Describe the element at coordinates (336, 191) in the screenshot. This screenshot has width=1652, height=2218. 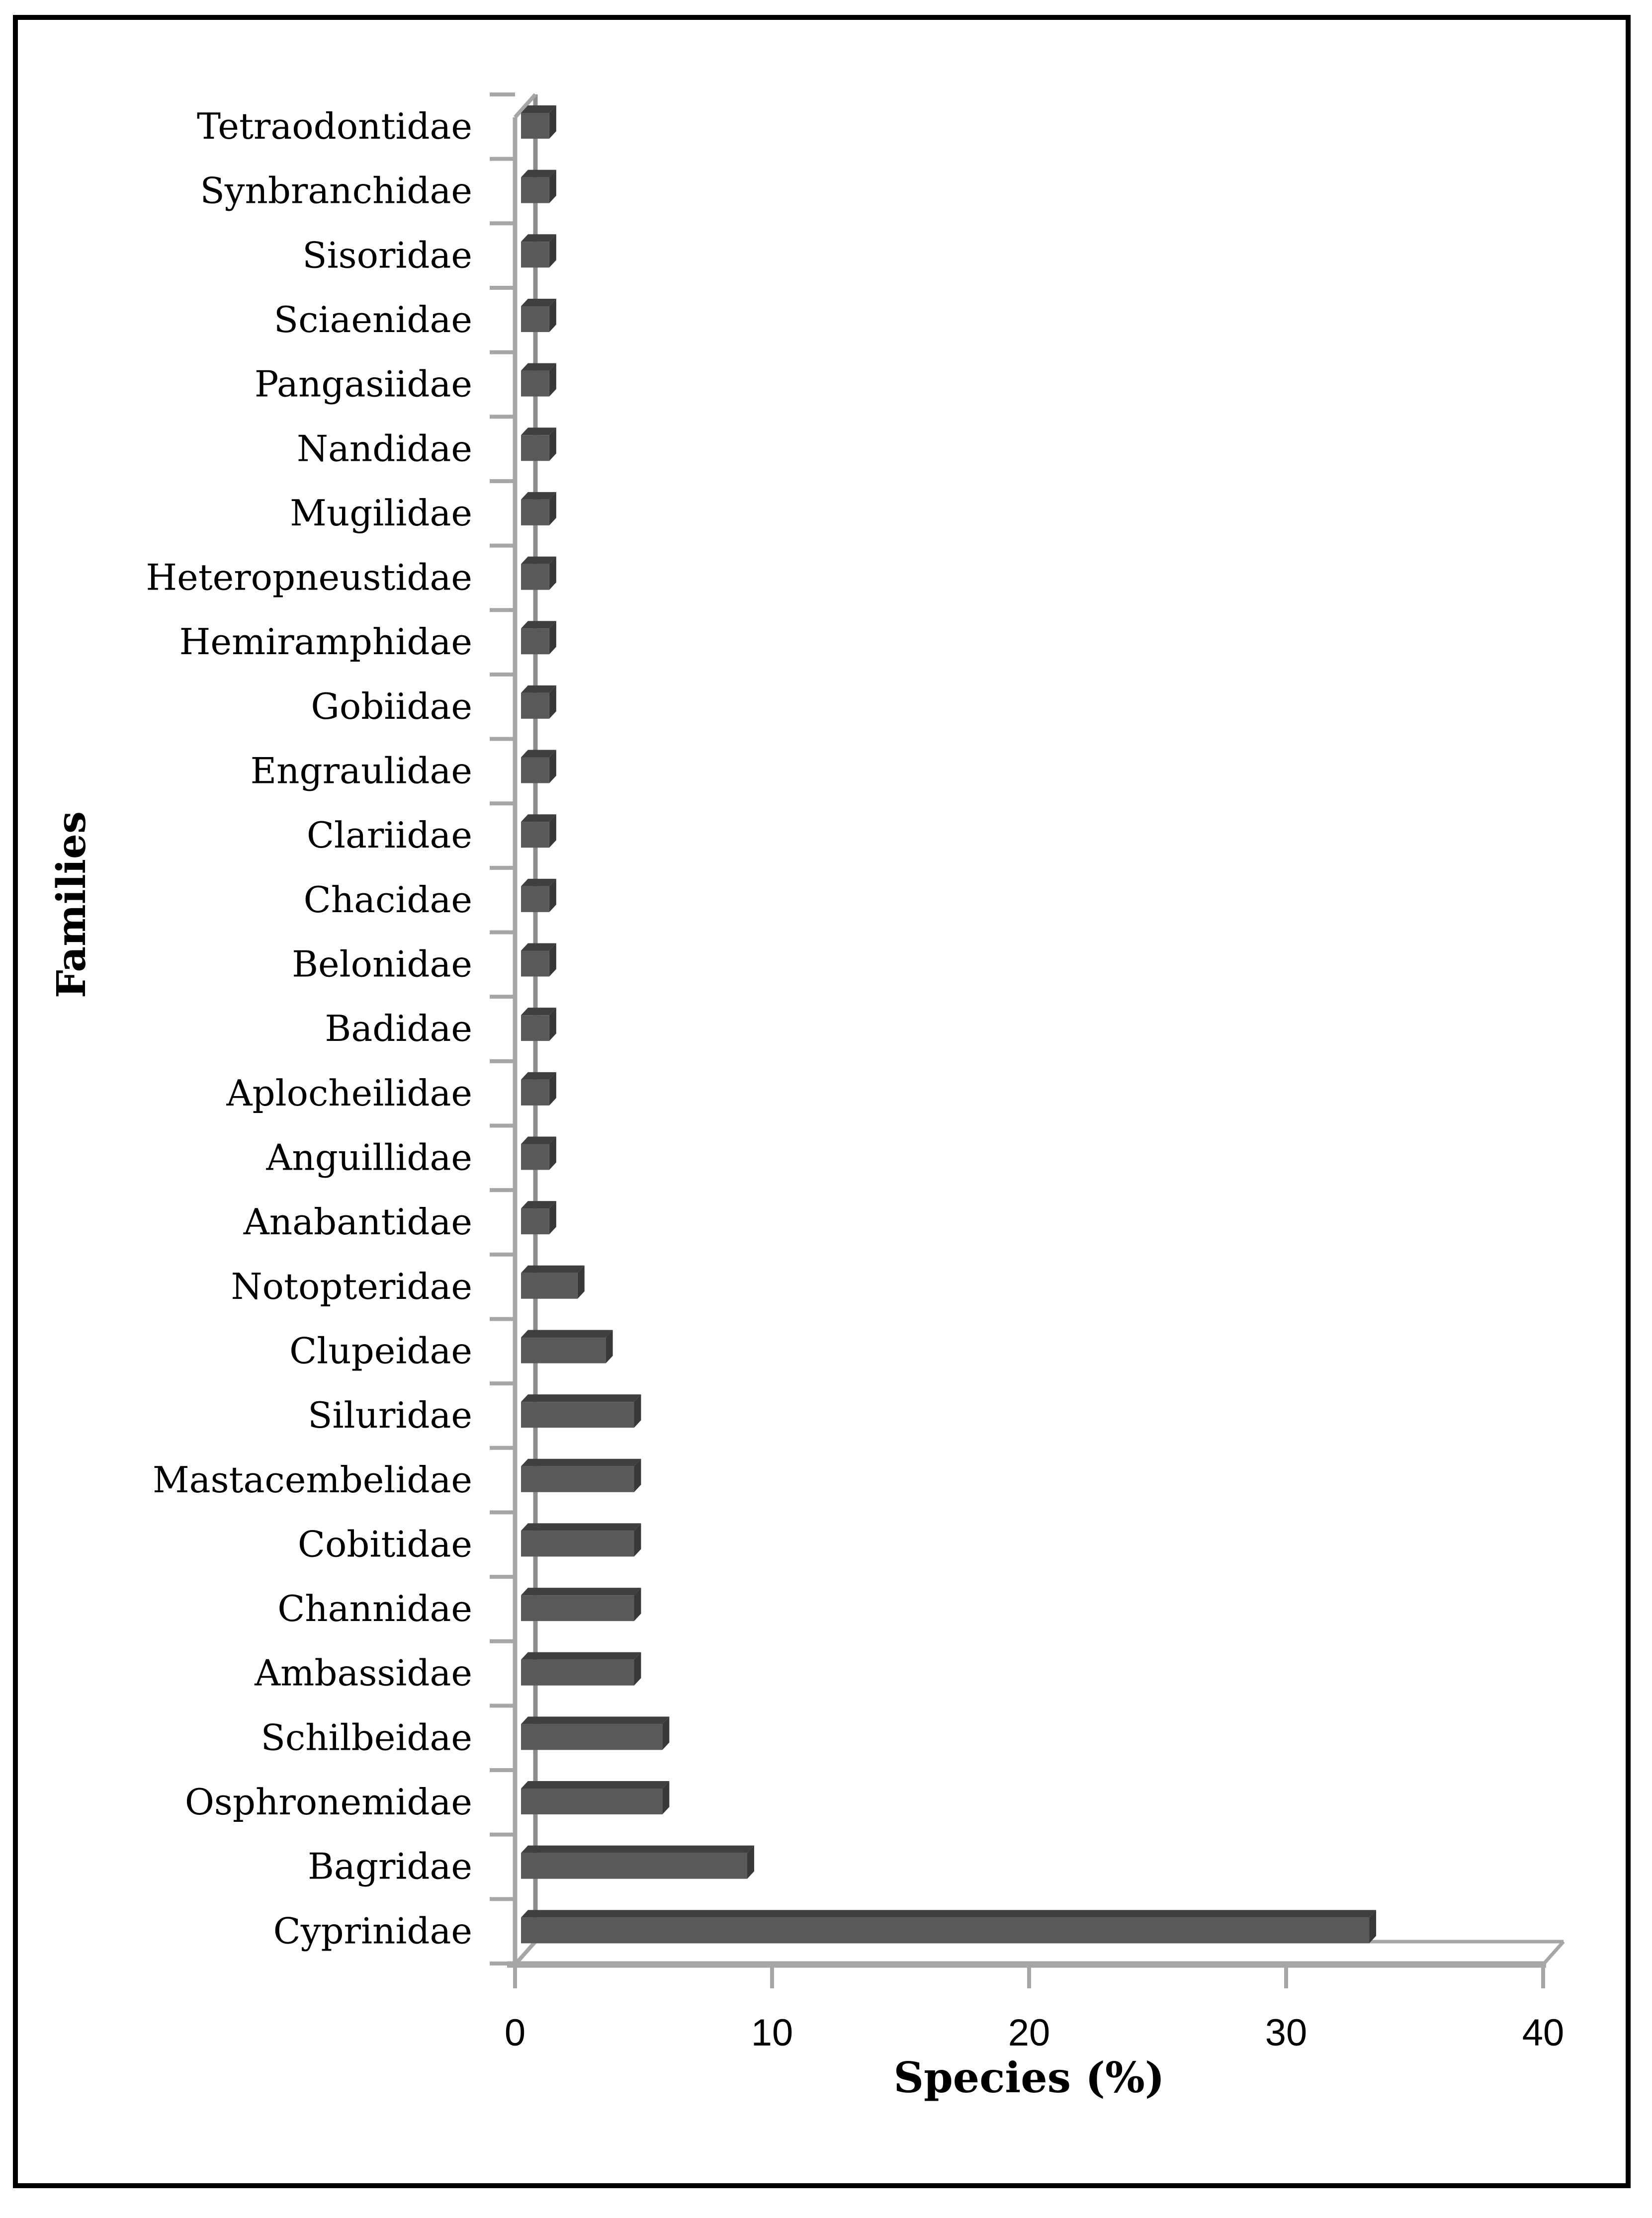
I see `category-label: Synbranchidae` at that location.